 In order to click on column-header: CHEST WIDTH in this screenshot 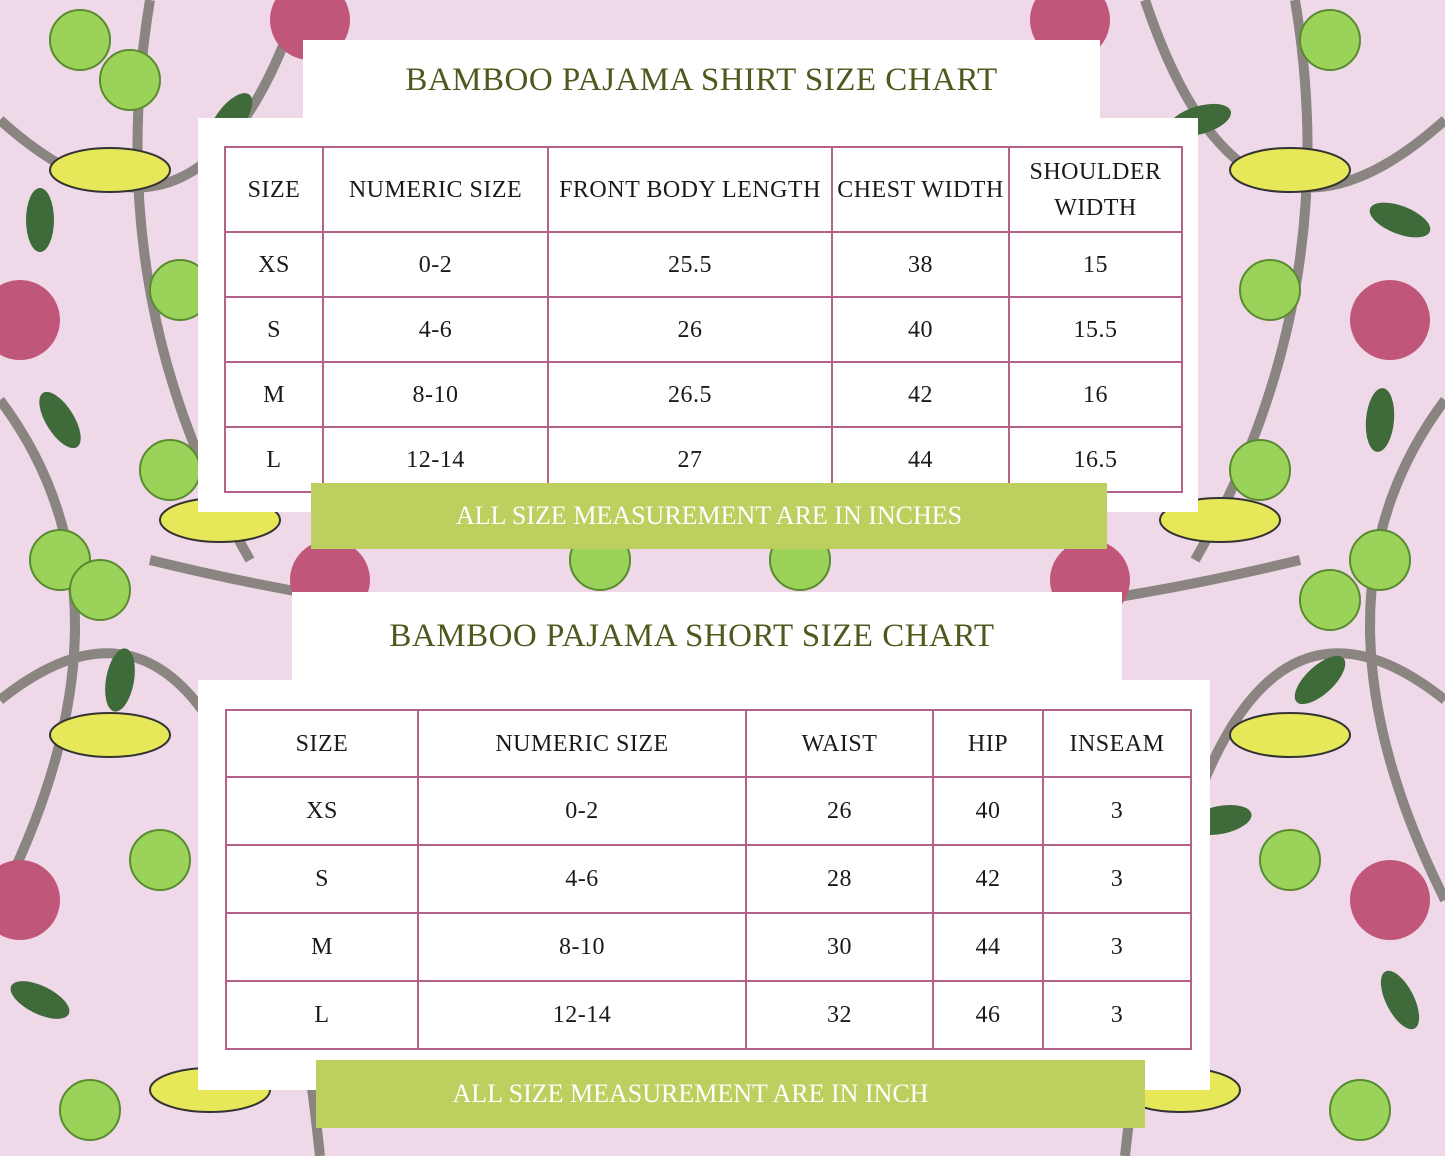, I will do `click(920, 189)`.